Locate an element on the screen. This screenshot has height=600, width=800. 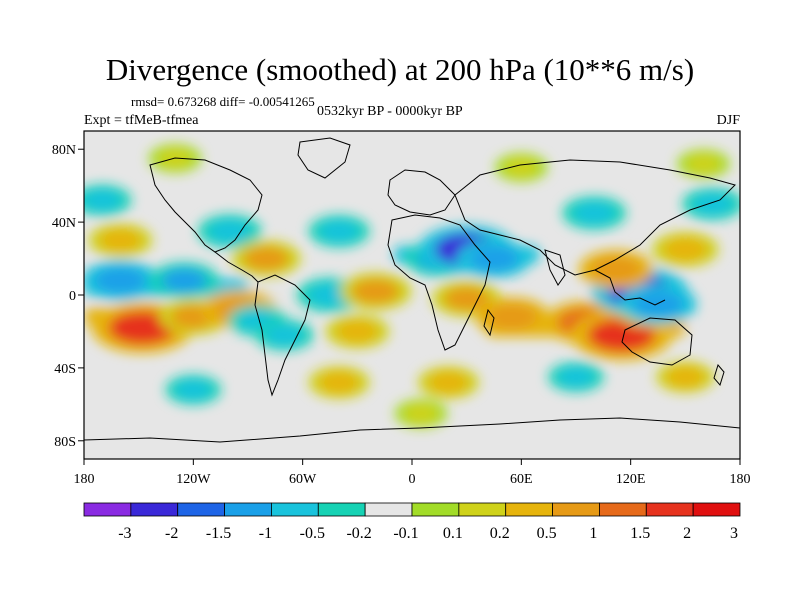
colorbar-label: -1 is located at coordinates (265, 533).